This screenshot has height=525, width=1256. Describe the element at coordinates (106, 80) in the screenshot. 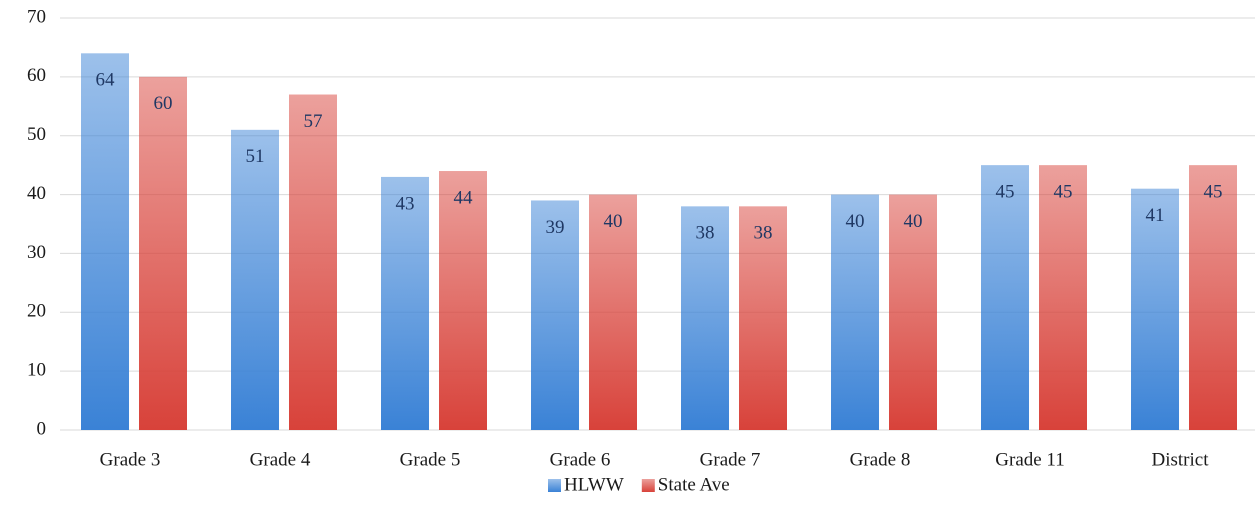

I see `data-label: 64` at that location.